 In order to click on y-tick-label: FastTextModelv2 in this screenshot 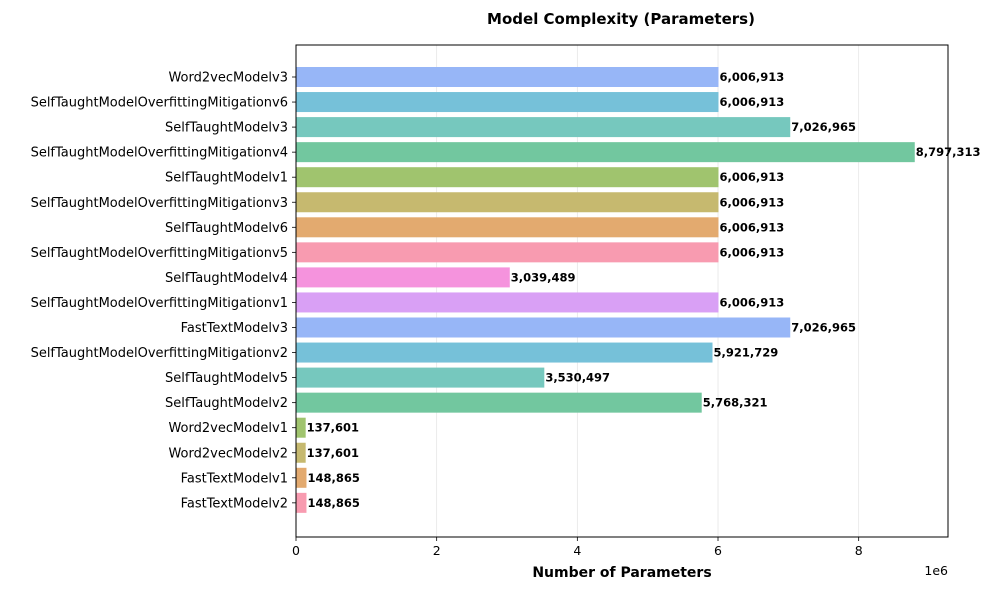, I will do `click(234, 503)`.